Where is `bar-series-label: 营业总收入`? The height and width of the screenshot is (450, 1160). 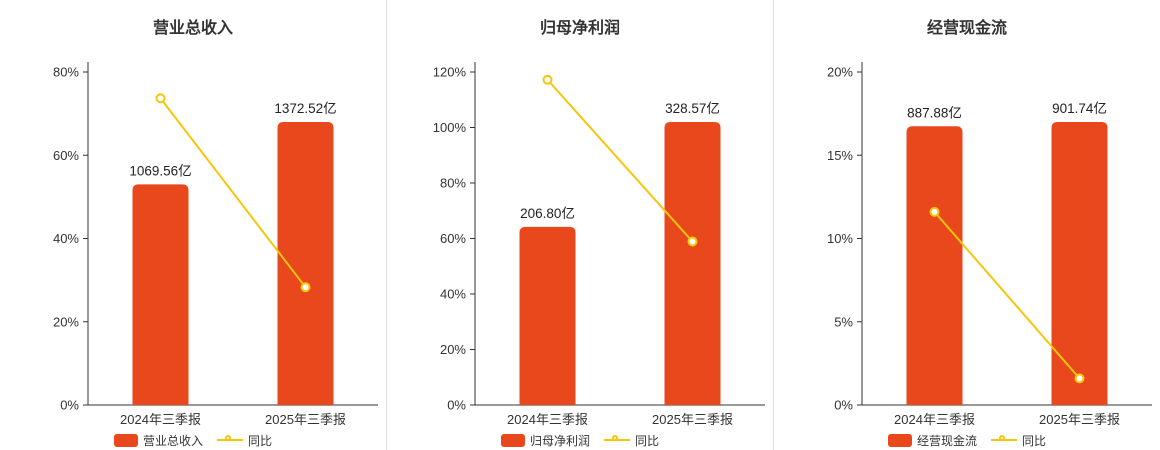 bar-series-label: 营业总收入 is located at coordinates (172, 440).